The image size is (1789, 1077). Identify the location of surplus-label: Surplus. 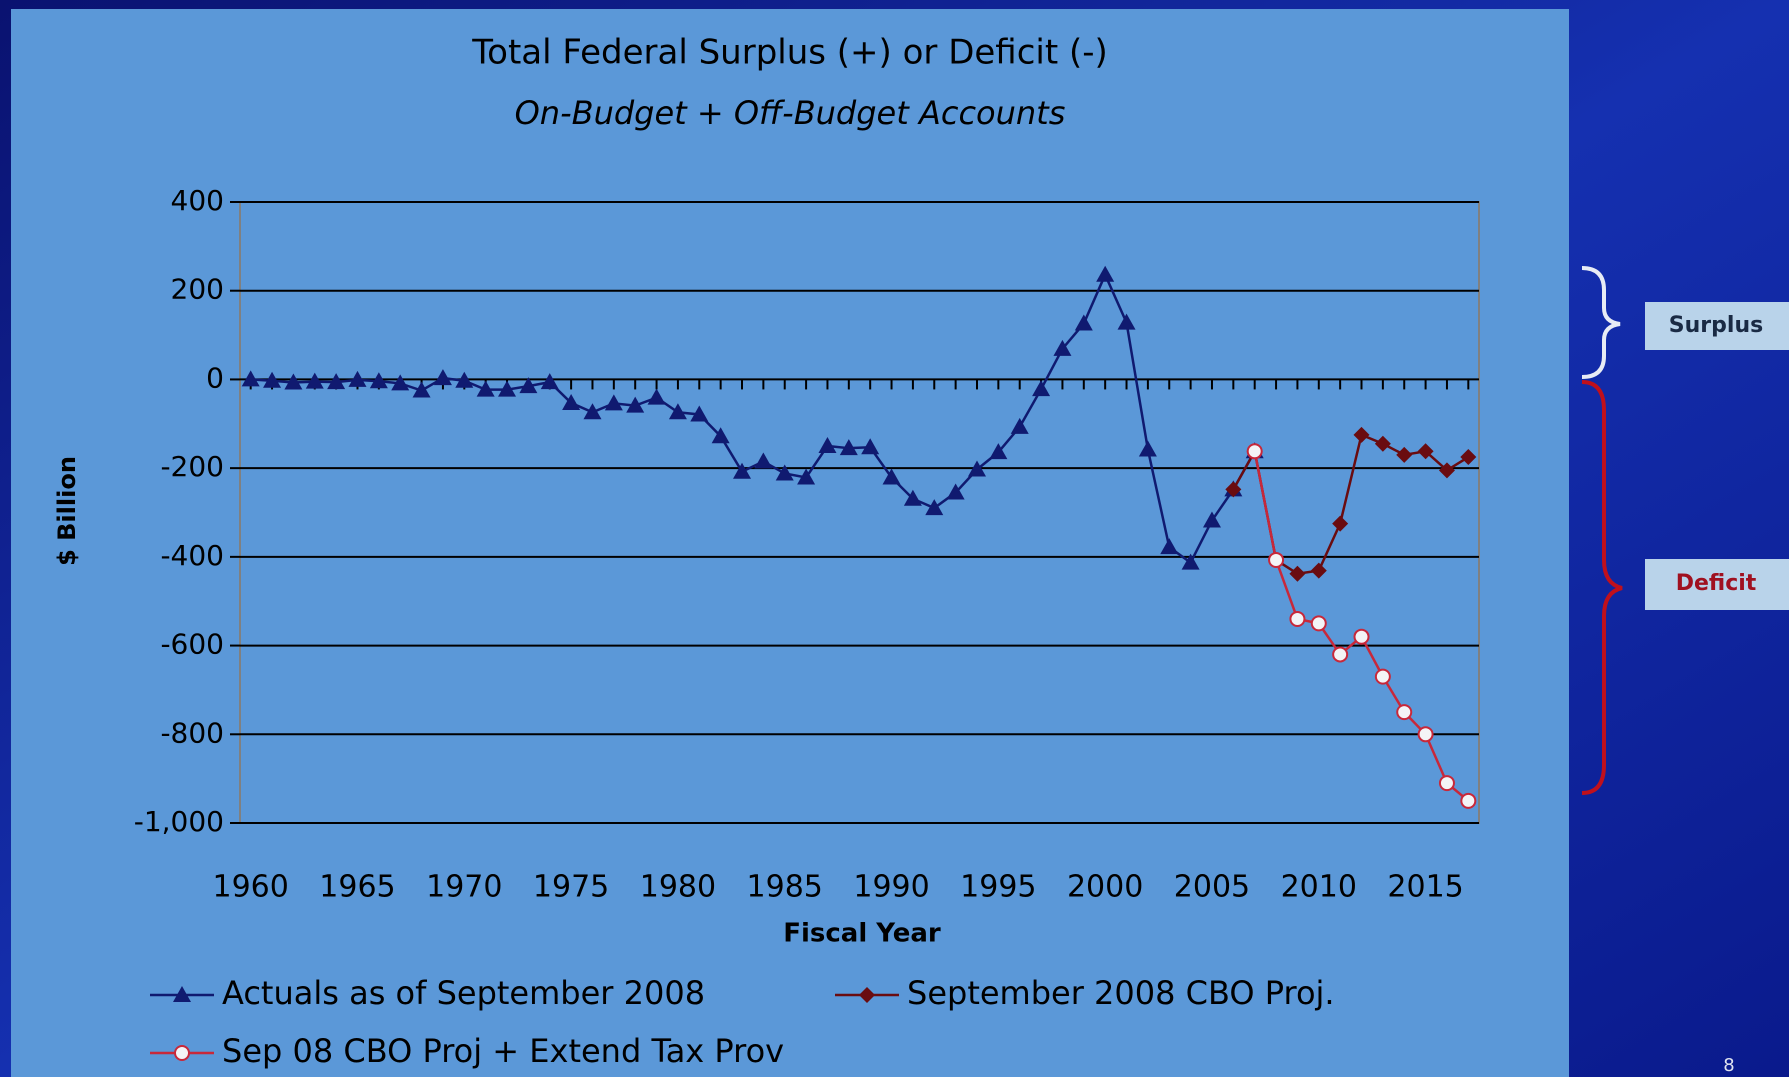
(1716, 325).